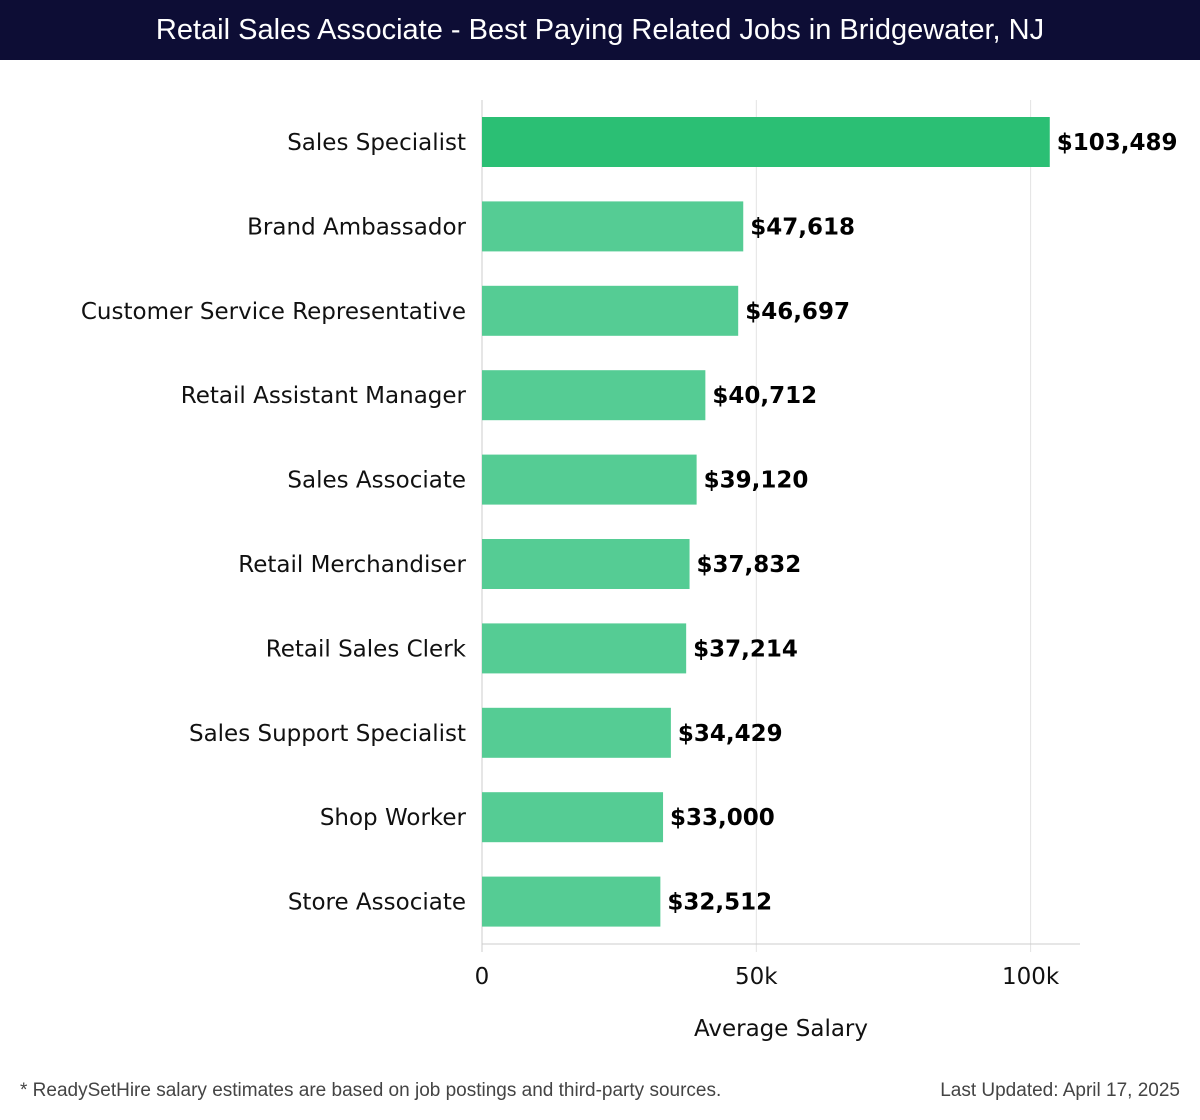 This screenshot has width=1200, height=1120. I want to click on category-label: Sales Associate, so click(376, 481).